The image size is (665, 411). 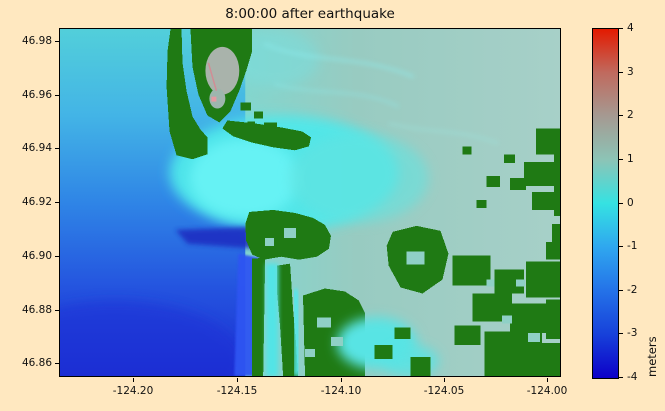 I want to click on x-tick-label: -124.00, so click(x=547, y=391).